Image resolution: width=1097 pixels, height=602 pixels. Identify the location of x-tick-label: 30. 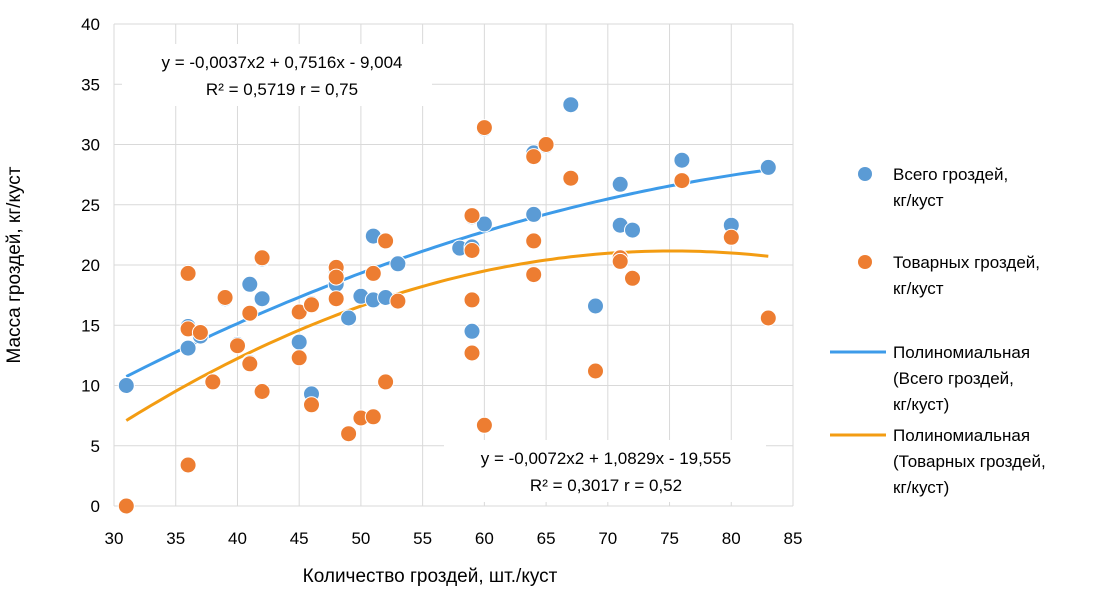
(114, 538).